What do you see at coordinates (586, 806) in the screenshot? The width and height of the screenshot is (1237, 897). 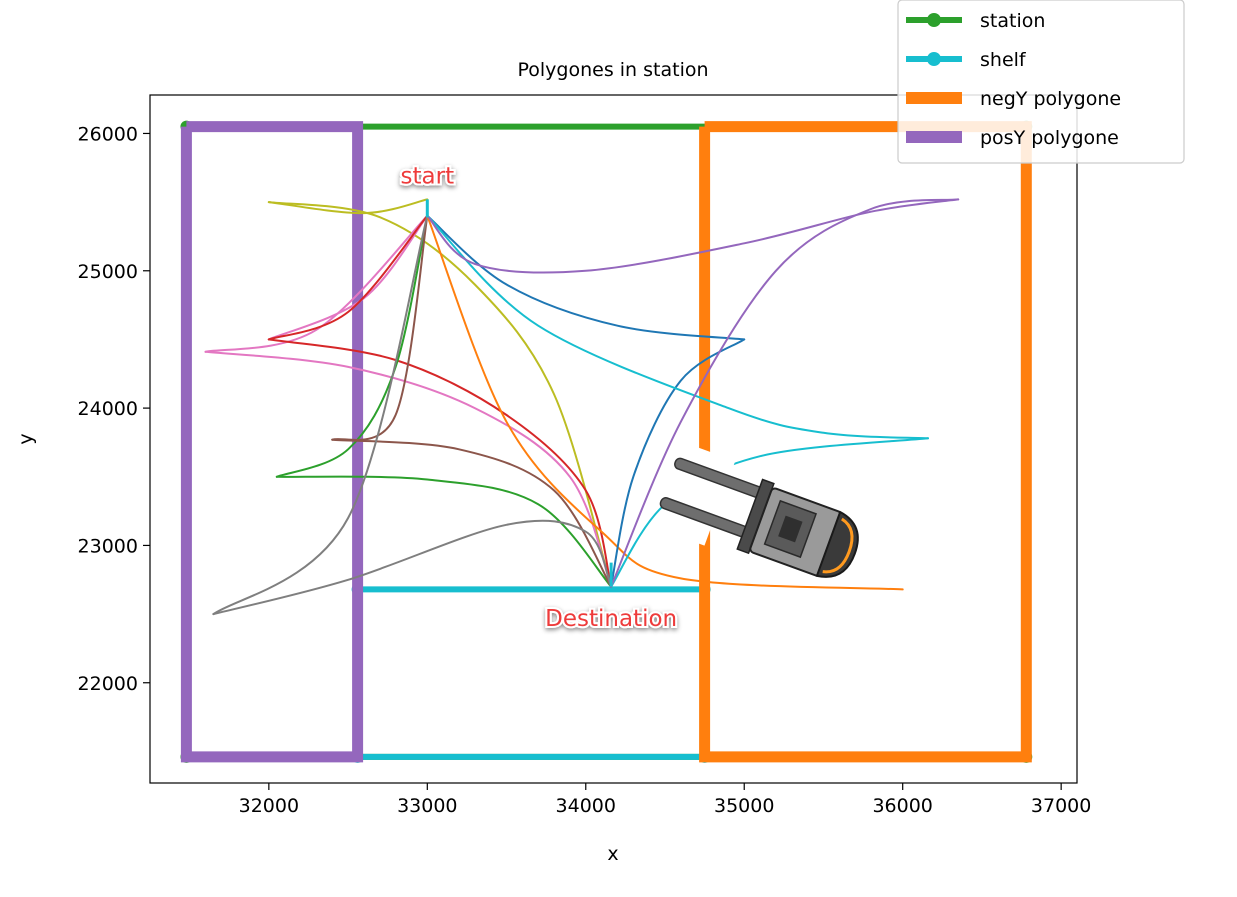 I see `x-tick-label: 34000` at bounding box center [586, 806].